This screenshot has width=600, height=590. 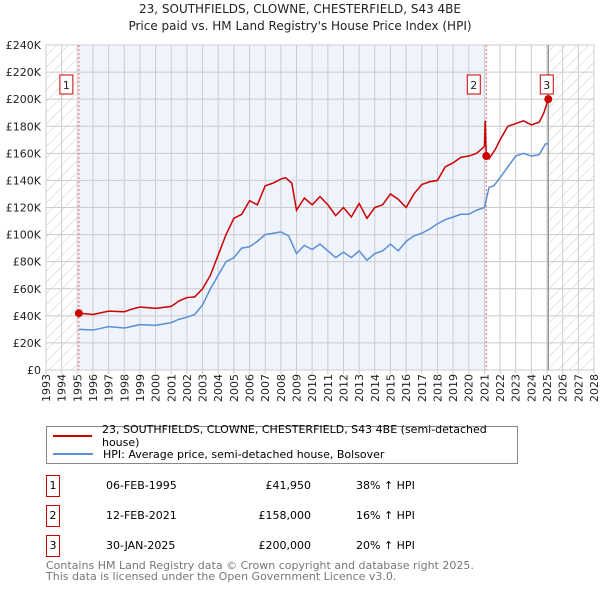 What do you see at coordinates (141, 545) in the screenshot?
I see `transaction-date: 30-JAN-2025` at bounding box center [141, 545].